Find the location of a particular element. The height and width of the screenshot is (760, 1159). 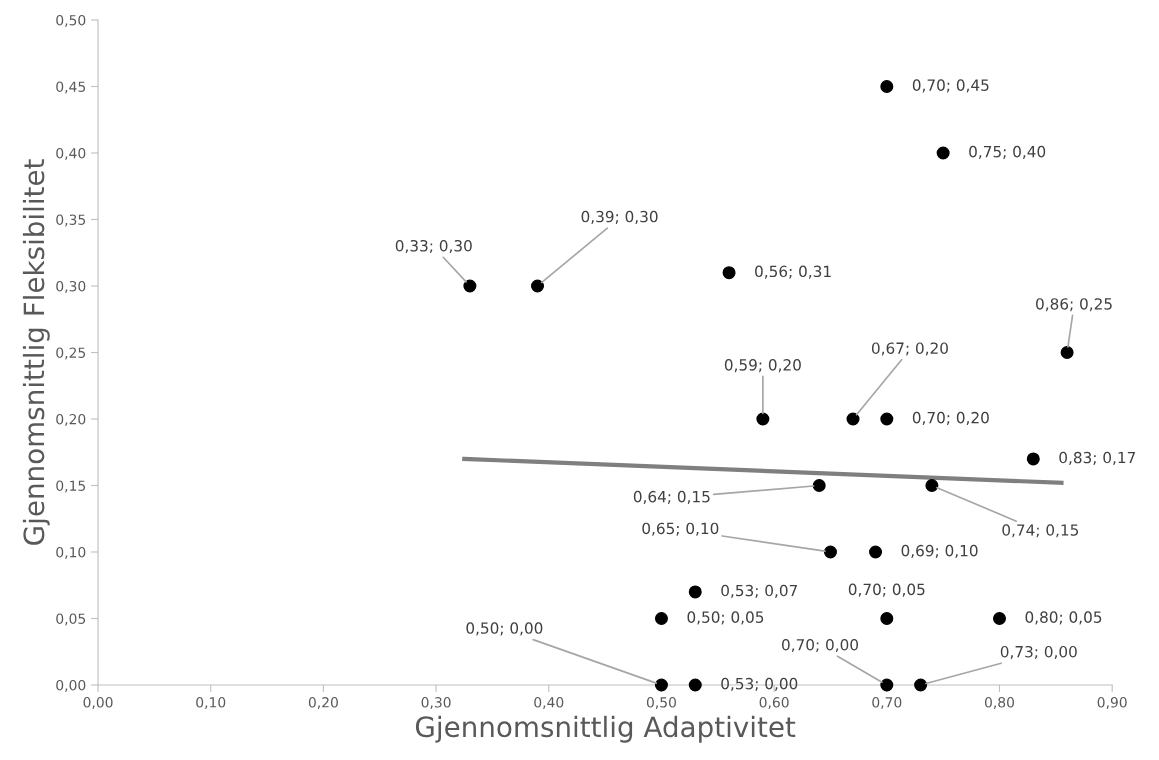

y-tick-label: 0,50 is located at coordinates (71, 20).